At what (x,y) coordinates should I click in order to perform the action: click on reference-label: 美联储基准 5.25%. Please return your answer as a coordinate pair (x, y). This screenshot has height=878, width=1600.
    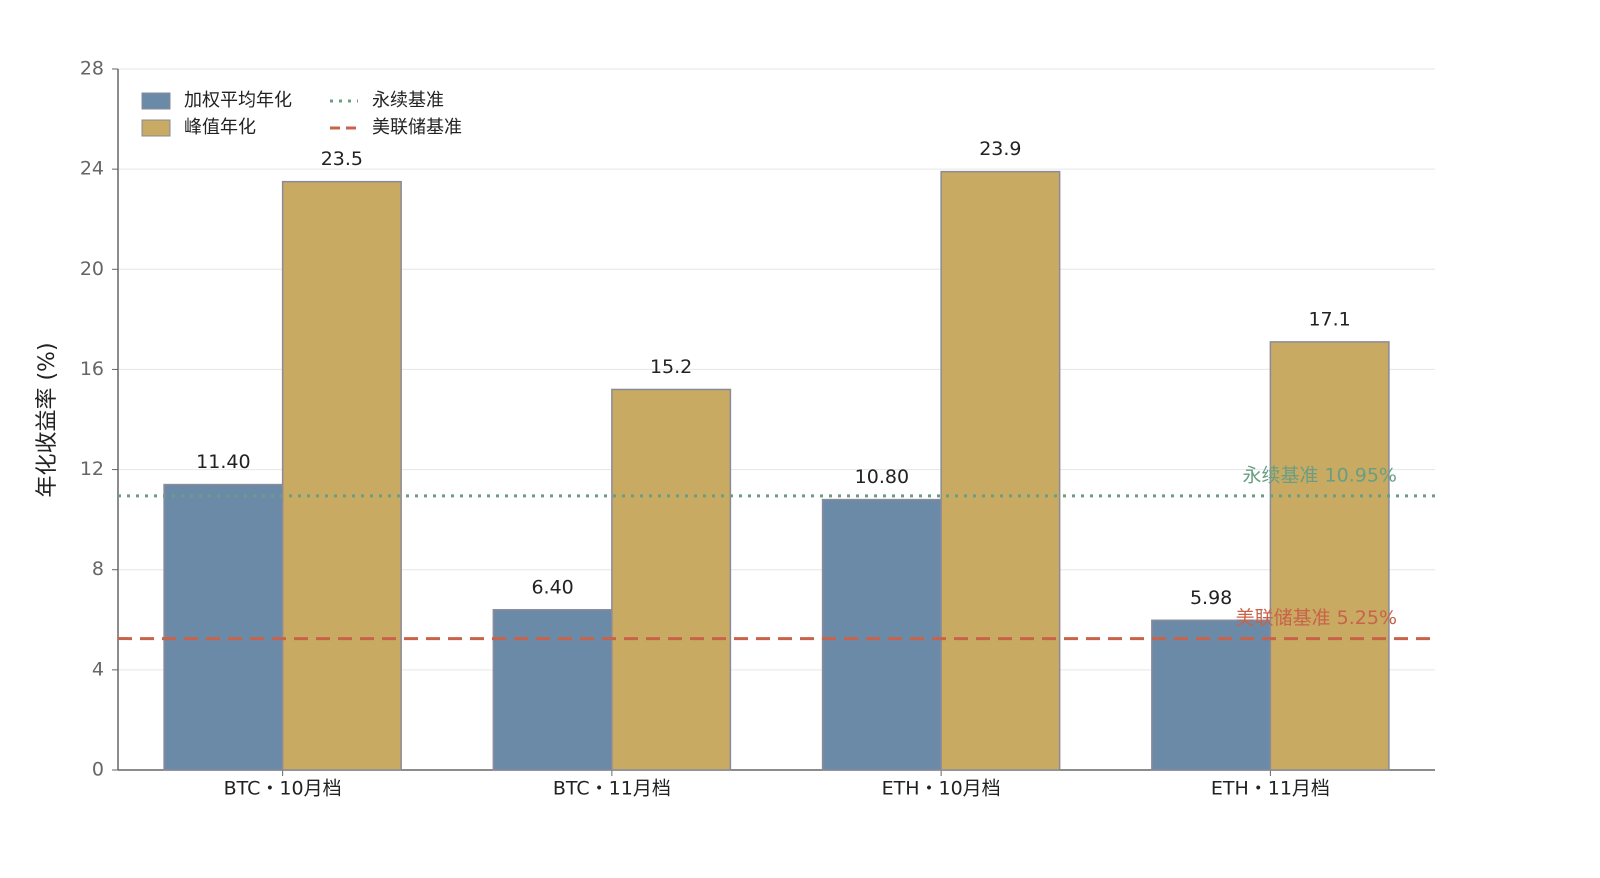
    Looking at the image, I should click on (1316, 618).